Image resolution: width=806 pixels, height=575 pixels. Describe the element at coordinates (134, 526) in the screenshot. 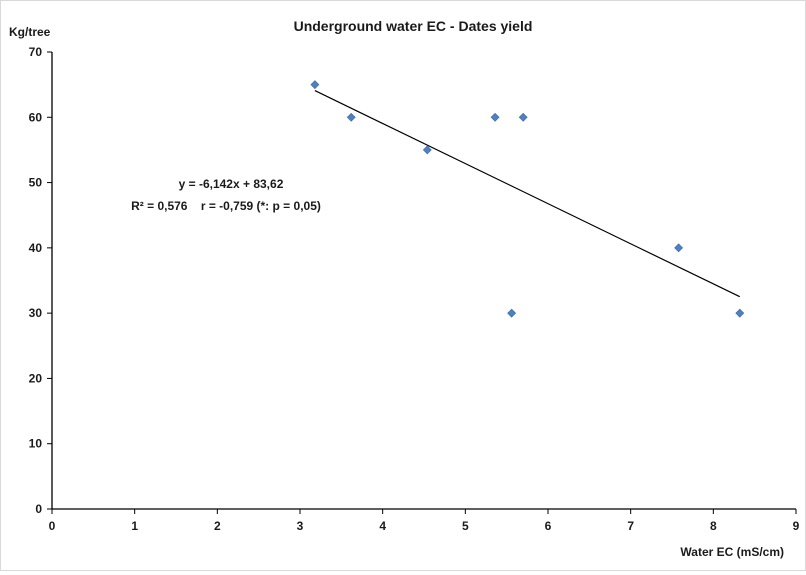

I see `x-tick-label: 1` at that location.